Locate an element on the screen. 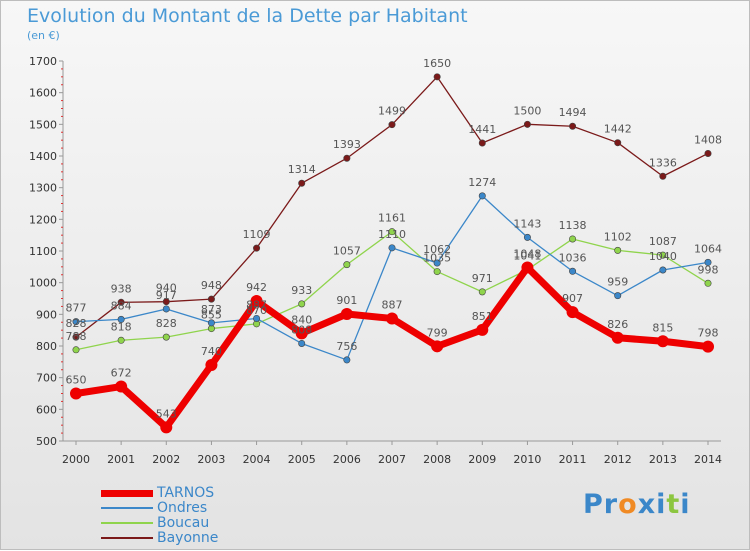 The image size is (750, 551). data-label-tarnos: 901 is located at coordinates (346, 300).